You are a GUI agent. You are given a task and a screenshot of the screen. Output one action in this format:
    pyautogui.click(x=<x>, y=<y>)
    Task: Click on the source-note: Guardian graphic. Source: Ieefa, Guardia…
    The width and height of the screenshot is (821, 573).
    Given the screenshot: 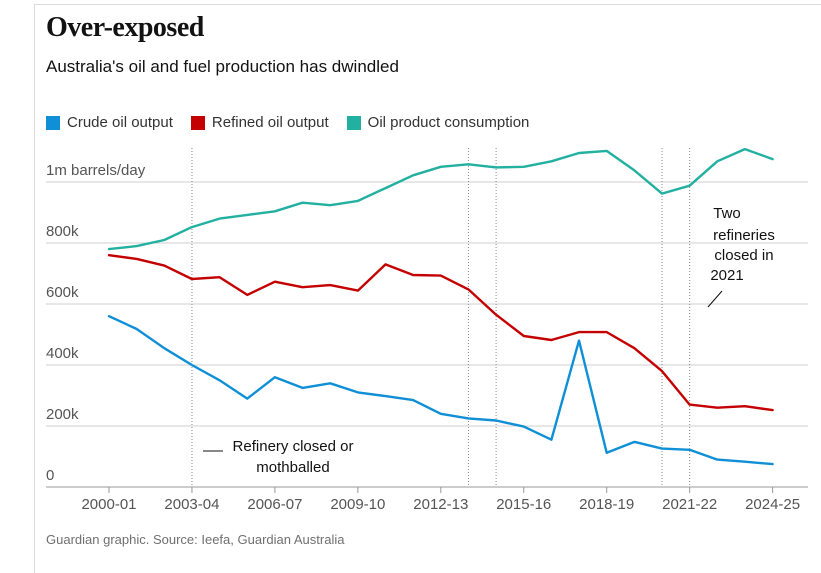 What is the action you would take?
    pyautogui.click(x=195, y=539)
    